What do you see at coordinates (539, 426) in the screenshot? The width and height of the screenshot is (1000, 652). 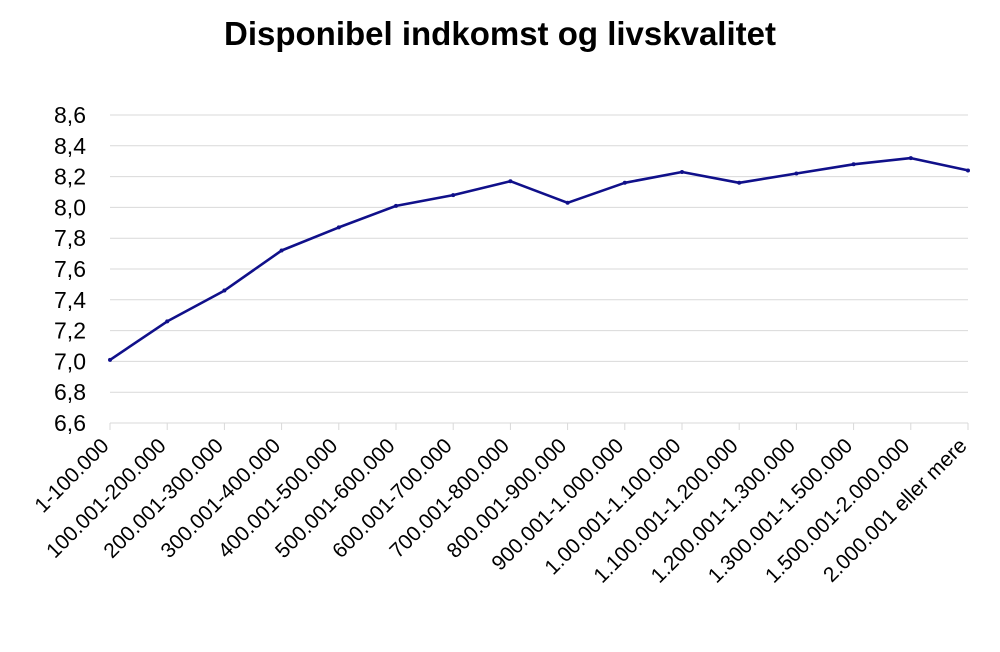 I see `x-axis` at bounding box center [539, 426].